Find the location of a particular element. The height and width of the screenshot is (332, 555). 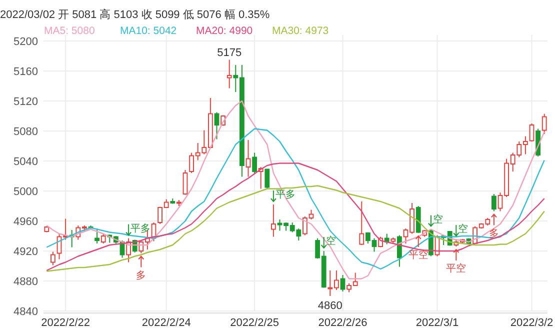

text: MA20: 4990 is located at coordinates (224, 31).